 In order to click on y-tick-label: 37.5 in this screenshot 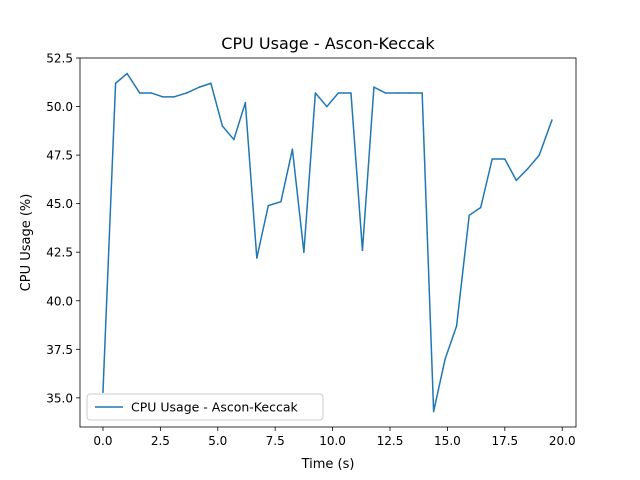, I will do `click(59, 350)`.